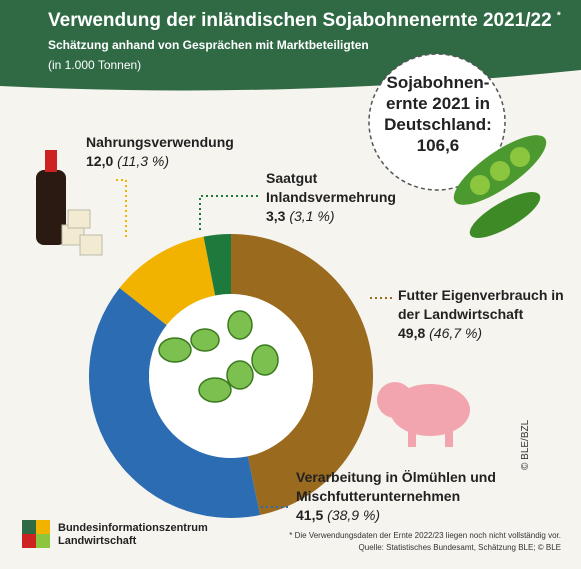 The height and width of the screenshot is (569, 581). I want to click on value-label: 12,0, so click(100, 161).